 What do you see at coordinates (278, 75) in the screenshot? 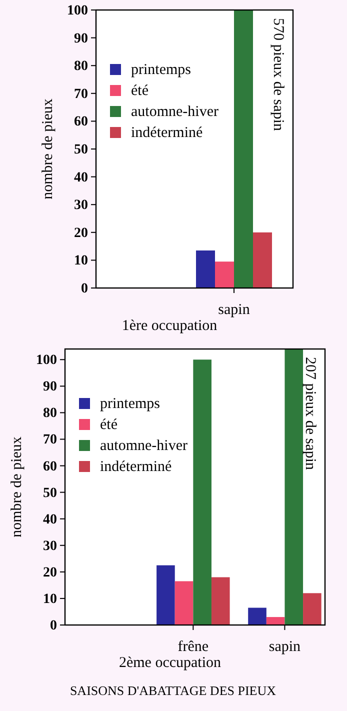
I see `annotation: 570 pieux de sapin` at bounding box center [278, 75].